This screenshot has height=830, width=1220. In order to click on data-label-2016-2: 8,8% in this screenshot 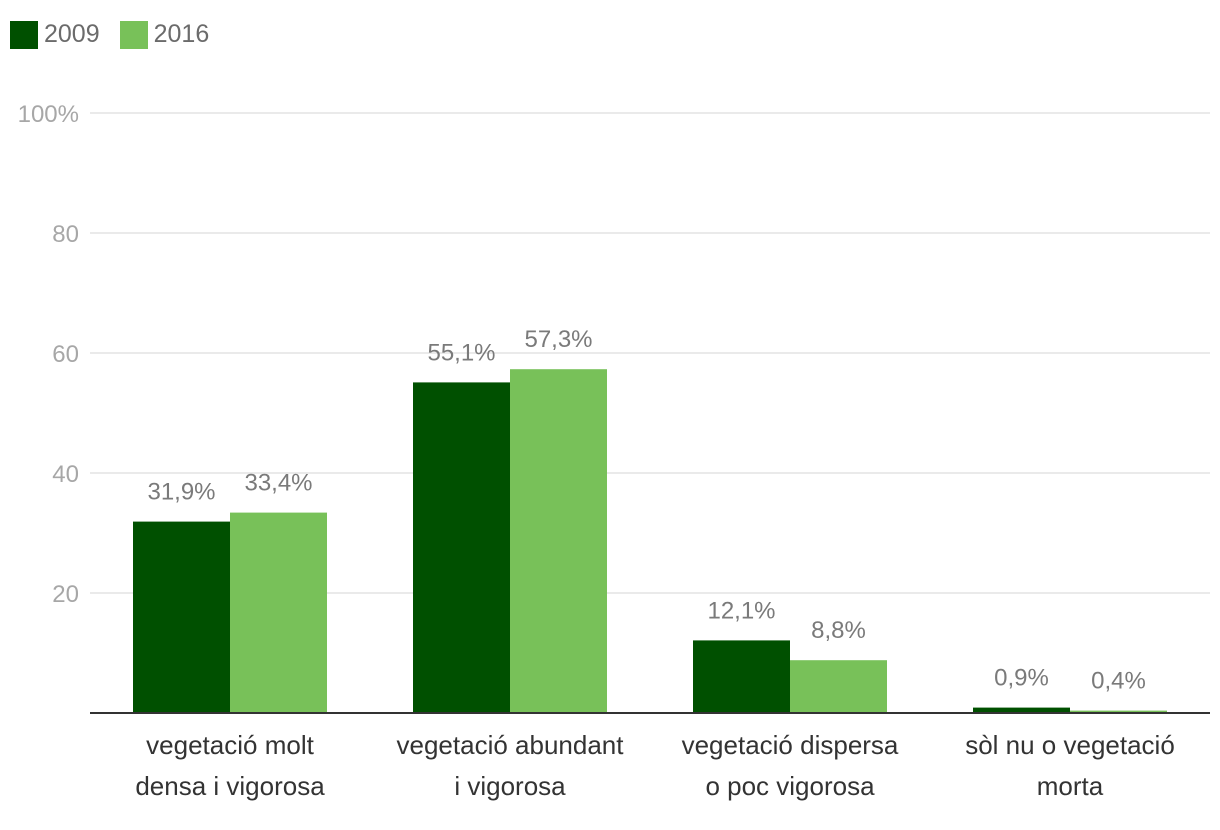, I will do `click(838, 630)`.